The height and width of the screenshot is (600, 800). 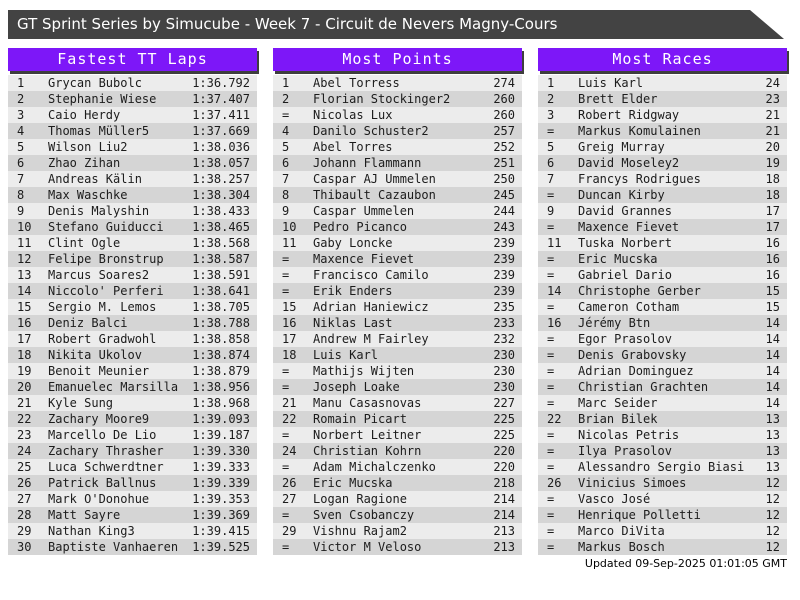 I want to click on driver-name-cell: Joseph Loake, so click(x=356, y=387).